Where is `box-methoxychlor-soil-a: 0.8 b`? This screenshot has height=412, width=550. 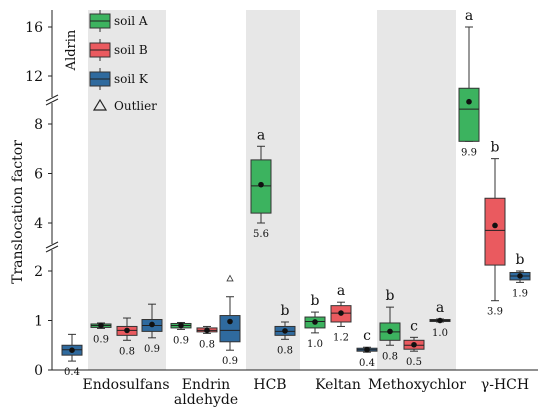
box-methoxychlor-soil-a: 0.8 b is located at coordinates (390, 325).